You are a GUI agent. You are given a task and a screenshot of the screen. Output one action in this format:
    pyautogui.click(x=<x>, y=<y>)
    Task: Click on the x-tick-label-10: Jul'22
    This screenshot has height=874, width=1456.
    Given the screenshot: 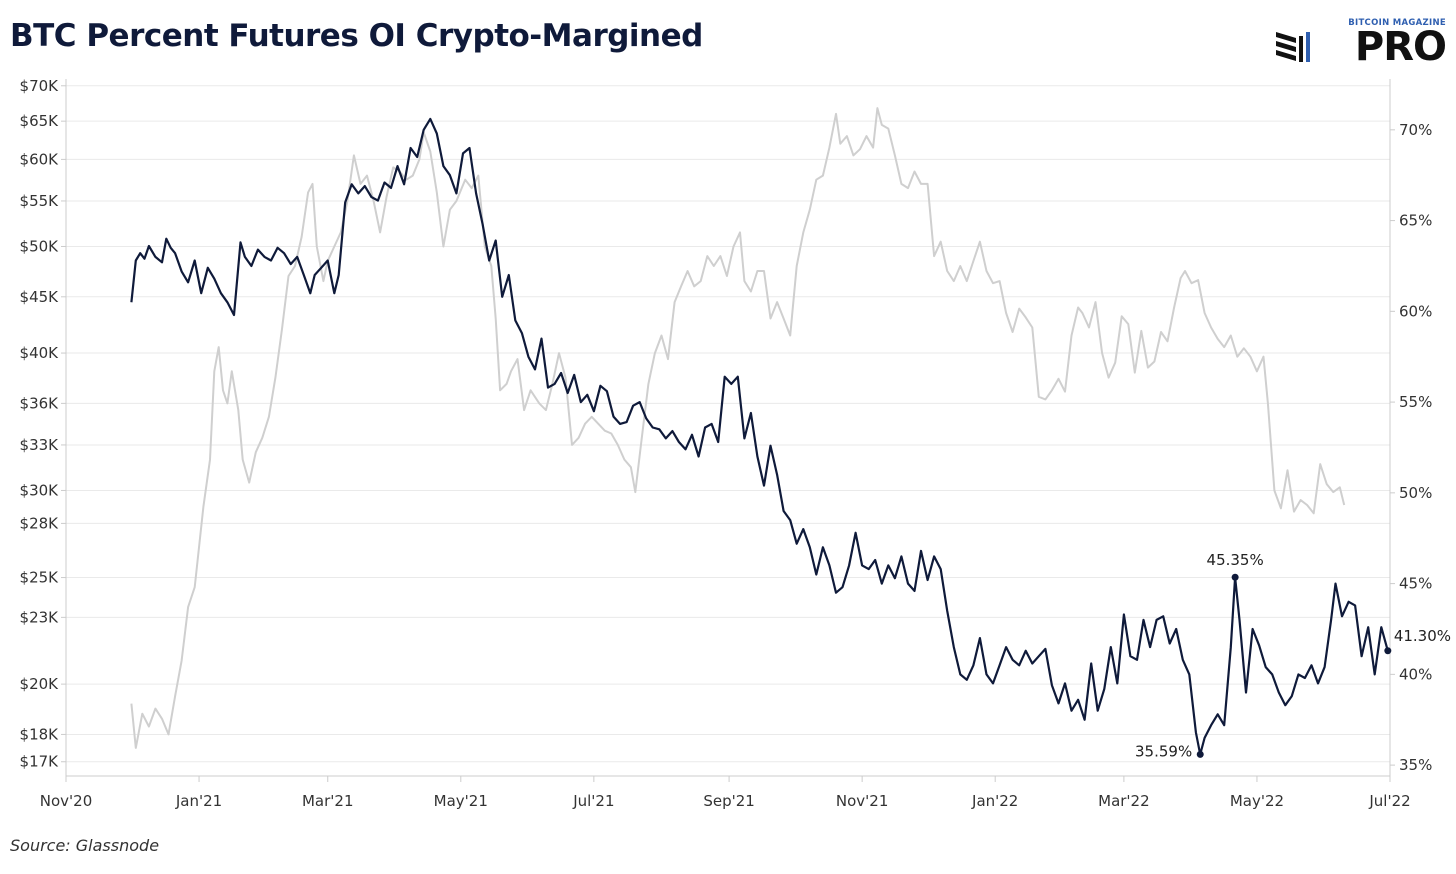 What is the action you would take?
    pyautogui.click(x=1389, y=801)
    